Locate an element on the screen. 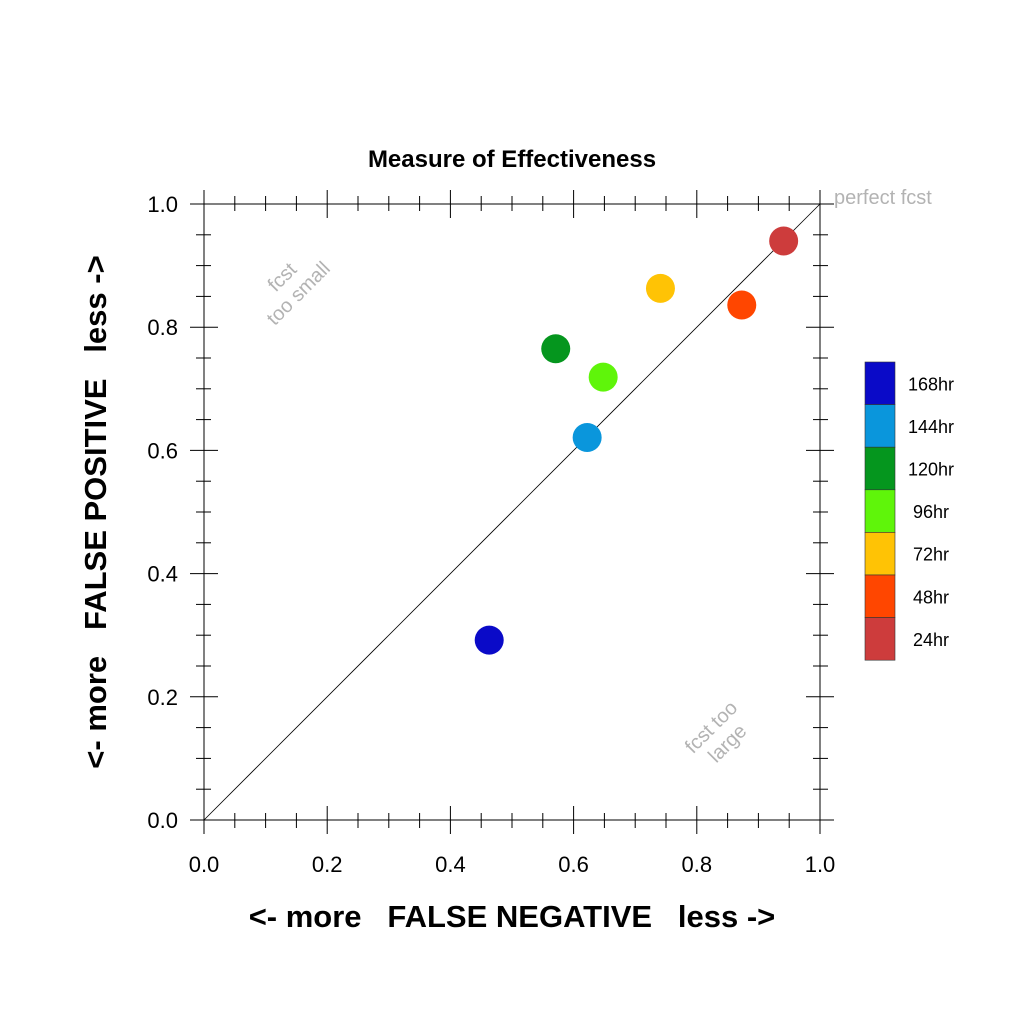  legend-swatch-144hr is located at coordinates (880, 426).